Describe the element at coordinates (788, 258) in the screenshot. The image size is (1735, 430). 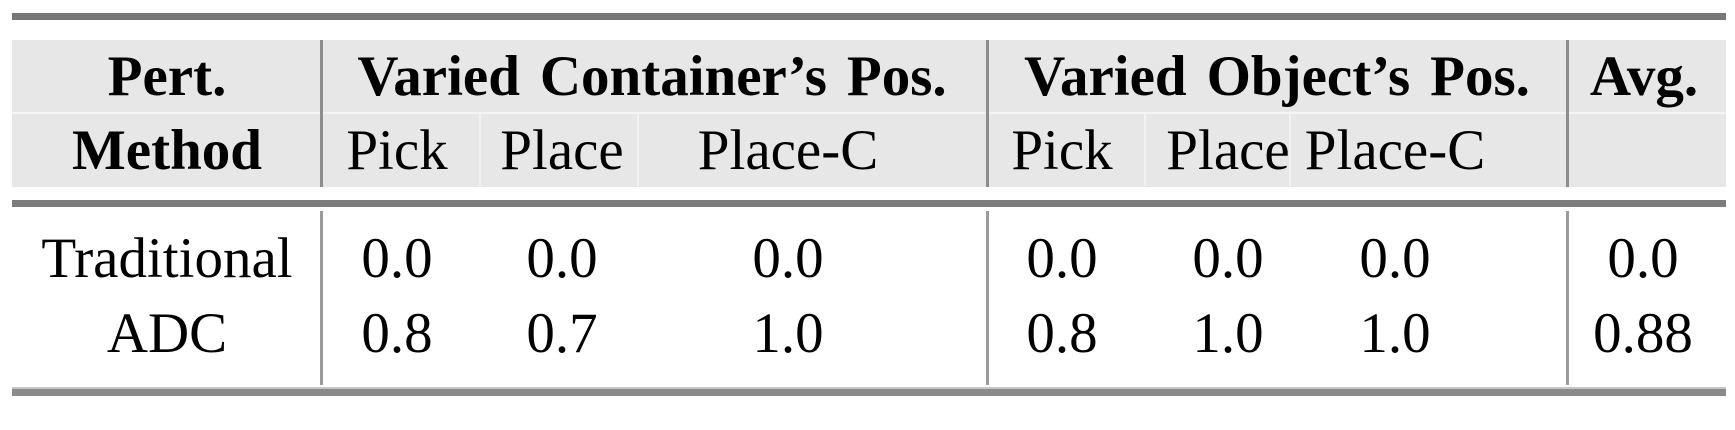
I see `cell-traditional-place-c-container: 0.0` at that location.